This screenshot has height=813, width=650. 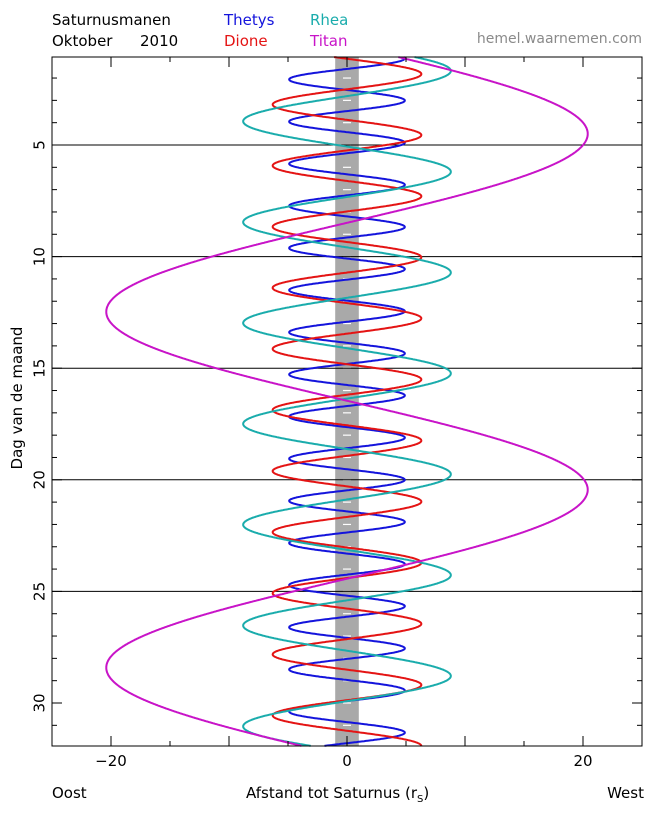 I want to click on chart-year: 2010, so click(x=159, y=41).